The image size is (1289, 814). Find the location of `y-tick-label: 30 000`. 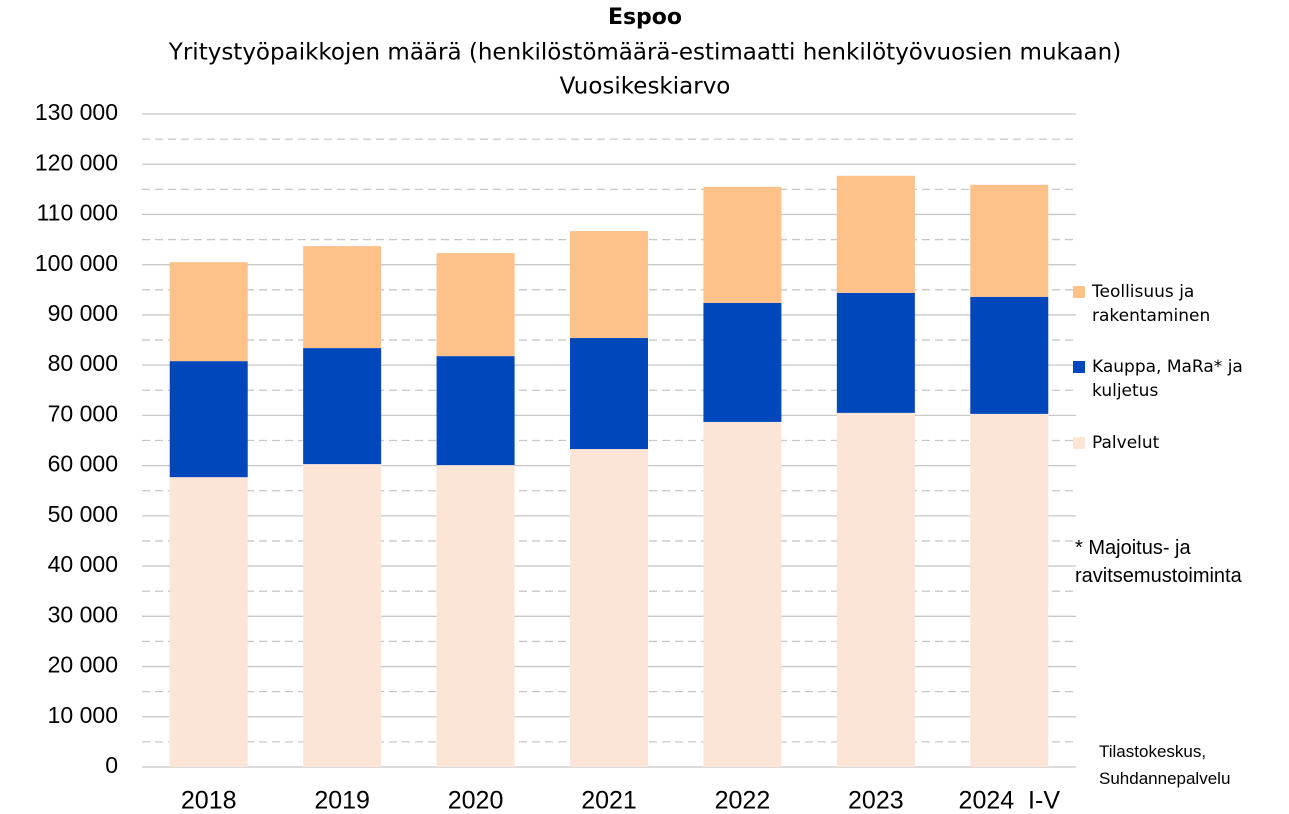

y-tick-label: 30 000 is located at coordinates (83, 614).